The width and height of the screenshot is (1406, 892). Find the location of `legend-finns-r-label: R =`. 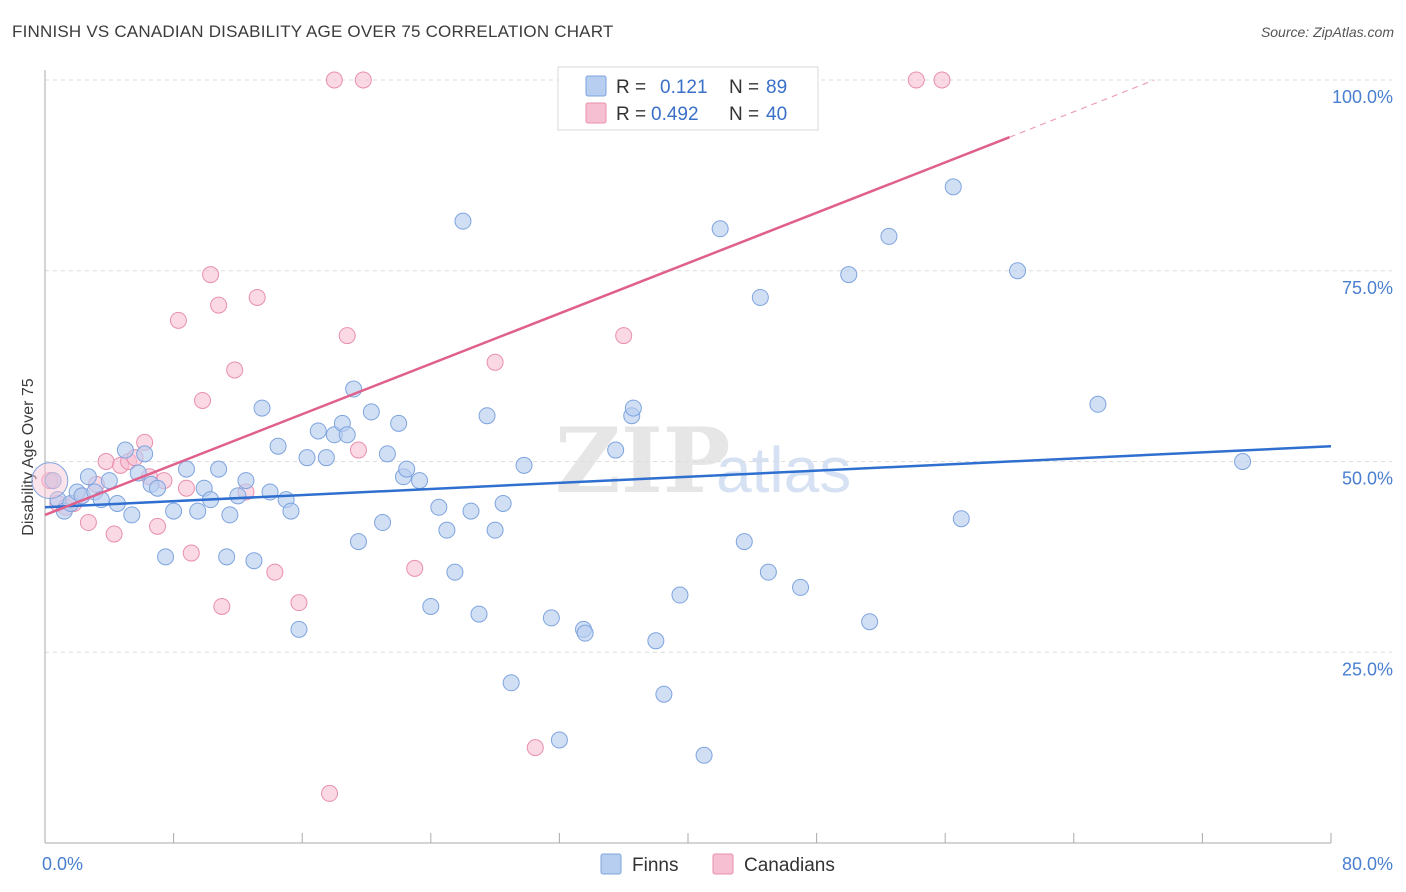

legend-finns-r-label: R = is located at coordinates (631, 87).